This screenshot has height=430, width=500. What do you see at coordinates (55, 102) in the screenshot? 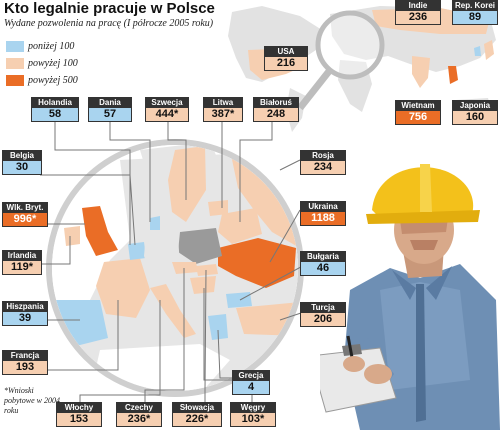
I see `country-name: Holandia` at bounding box center [55, 102].